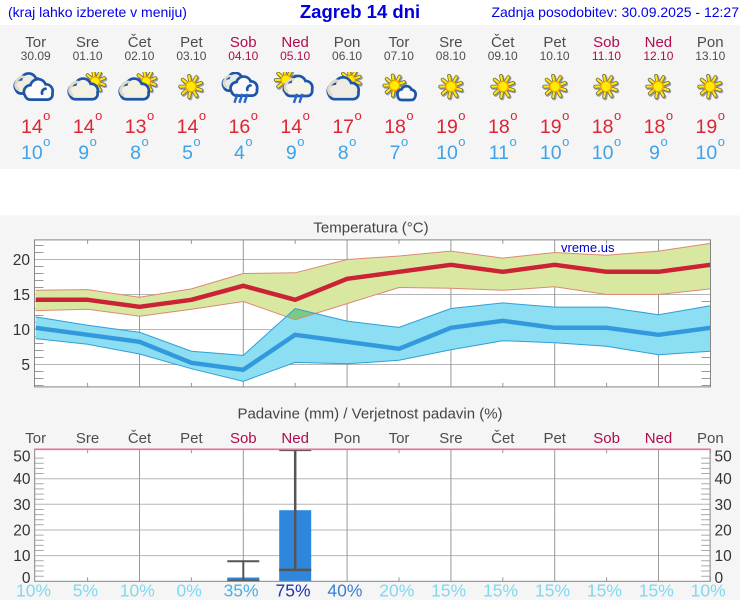 The width and height of the screenshot is (740, 600). What do you see at coordinates (21, 295) in the screenshot?
I see `svg-text: 15` at bounding box center [21, 295].